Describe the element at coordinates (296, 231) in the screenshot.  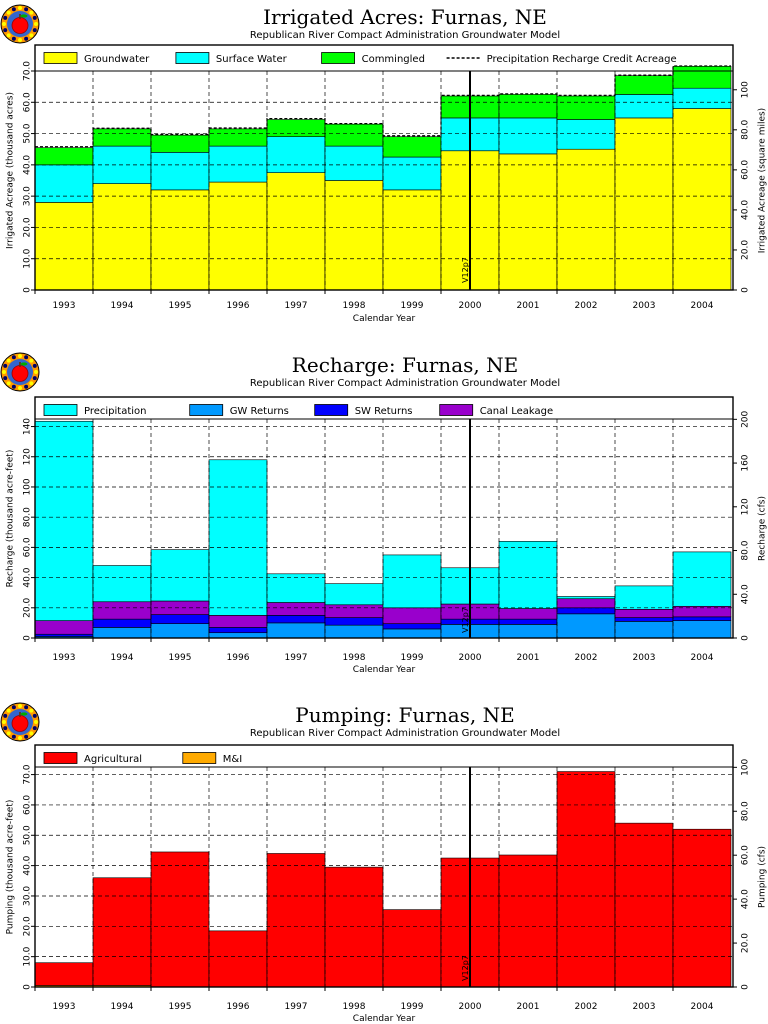
I see `bar-groundwater-1997` at that location.